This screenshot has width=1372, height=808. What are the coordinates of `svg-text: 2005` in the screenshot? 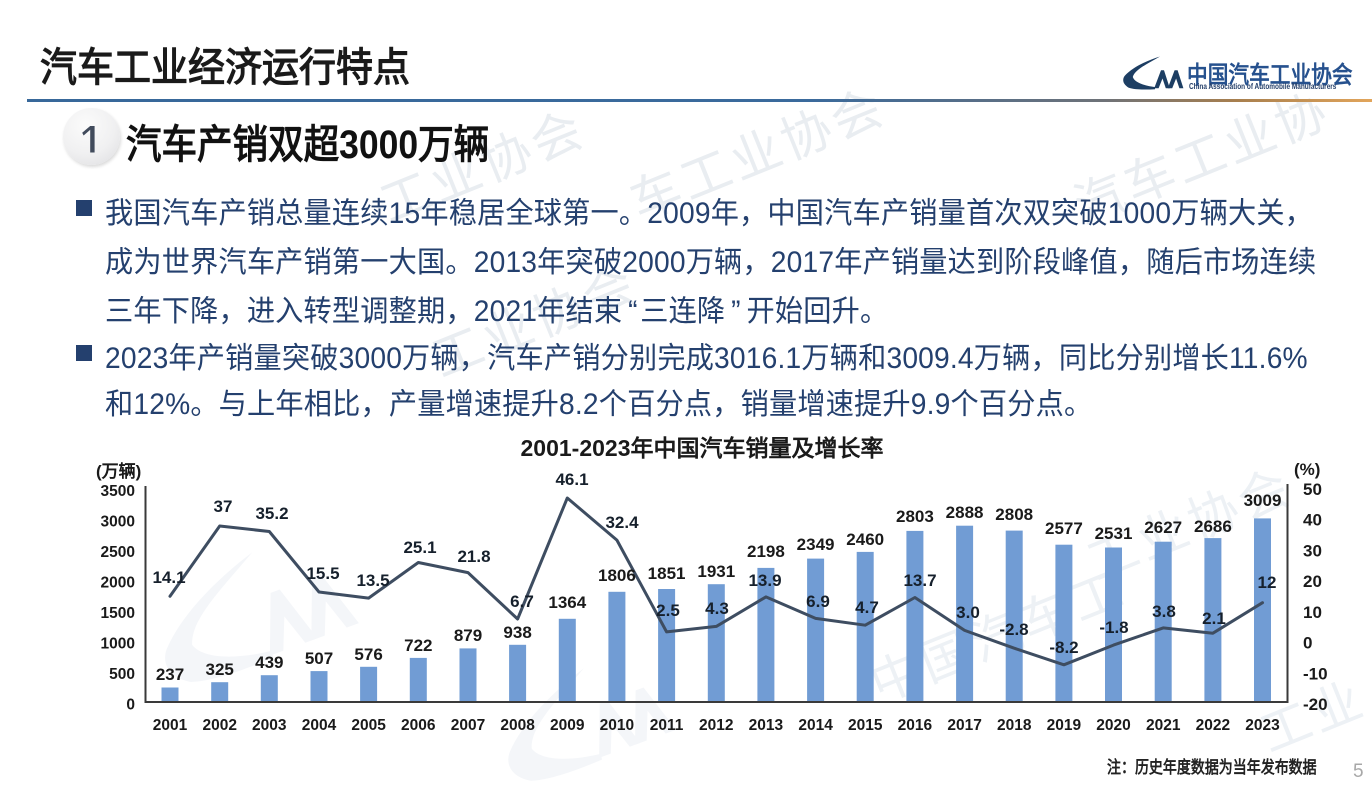 It's located at (368, 725).